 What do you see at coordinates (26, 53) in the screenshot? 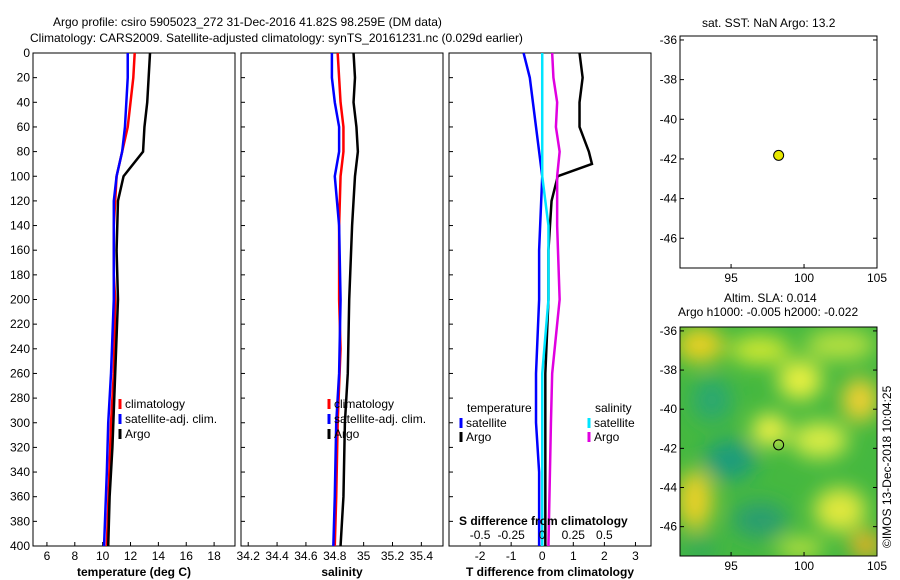
I see `y-tick-label: 0` at bounding box center [26, 53].